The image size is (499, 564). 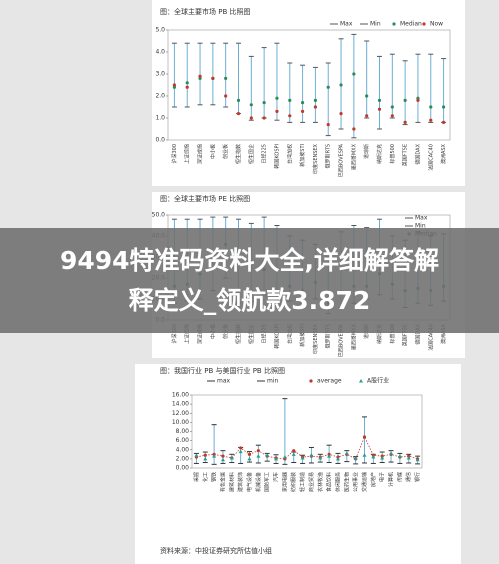 I want to click on x-tick-label: 恒生指数, so click(x=238, y=334).